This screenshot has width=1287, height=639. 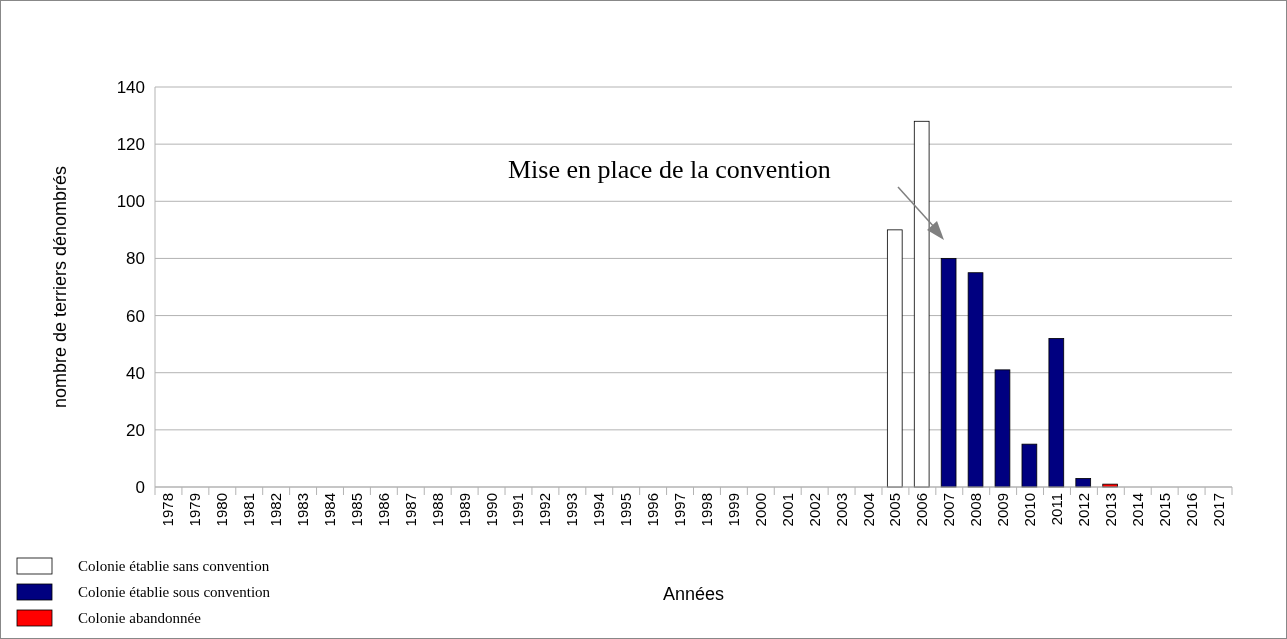 I want to click on x-tick-label: 1996, so click(x=653, y=510).